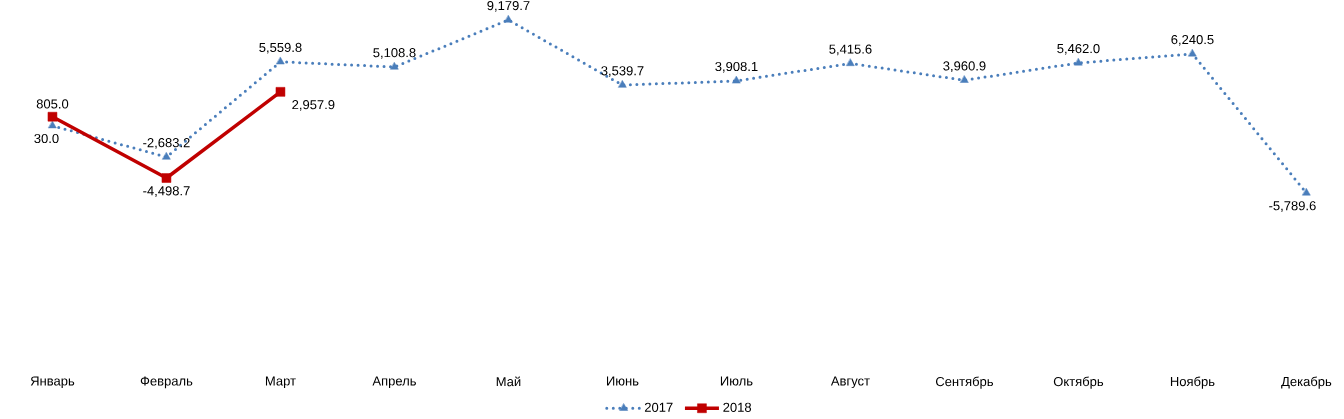 The height and width of the screenshot is (419, 1344). Describe the element at coordinates (737, 407) in the screenshot. I see `legend-label: 2018` at that location.